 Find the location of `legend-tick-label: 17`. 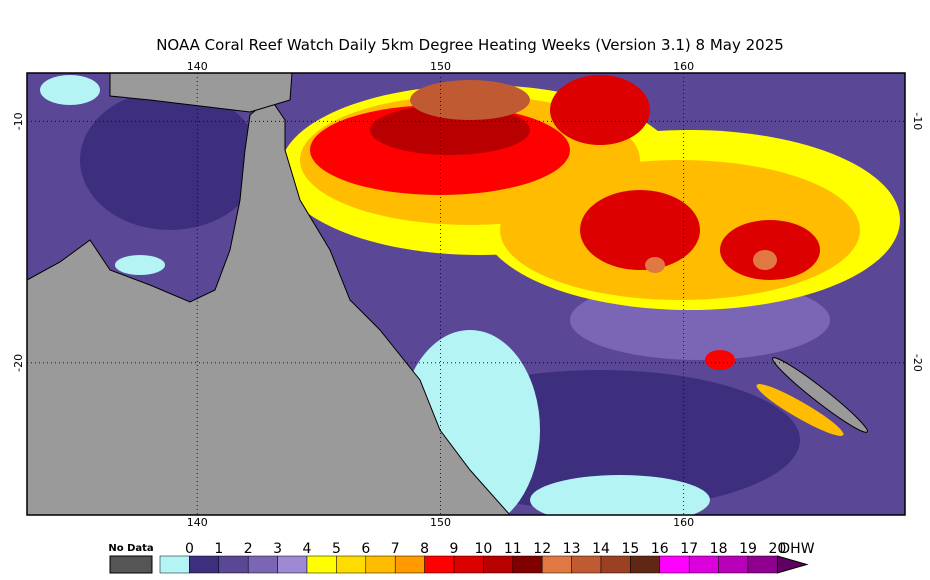

legend-tick-label: 17 is located at coordinates (689, 549).